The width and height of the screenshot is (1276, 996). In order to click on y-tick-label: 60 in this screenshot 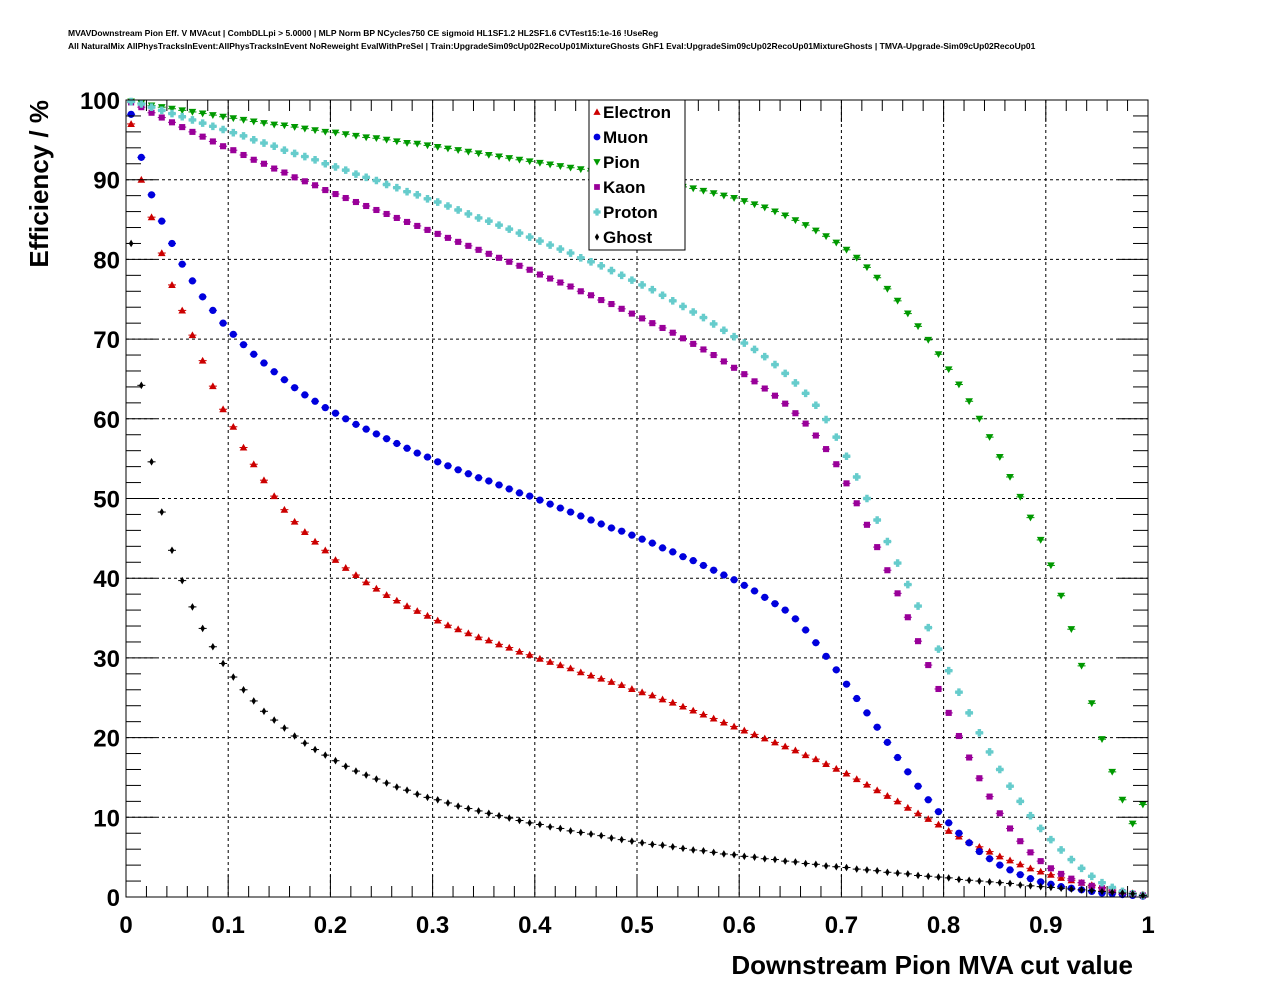, I will do `click(106, 420)`.